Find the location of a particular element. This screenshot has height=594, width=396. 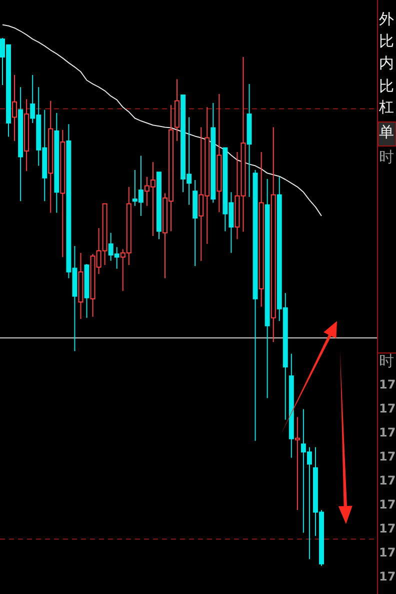

text: 内 is located at coordinates (386, 63).